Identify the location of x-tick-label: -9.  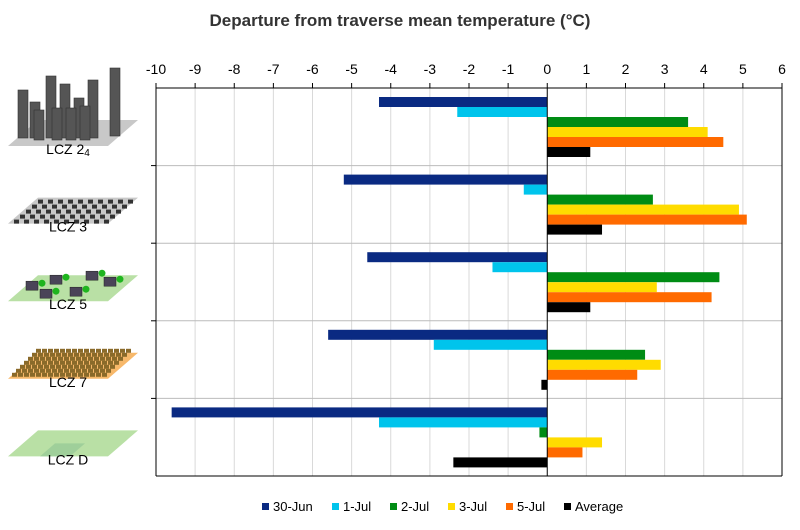
(195, 69).